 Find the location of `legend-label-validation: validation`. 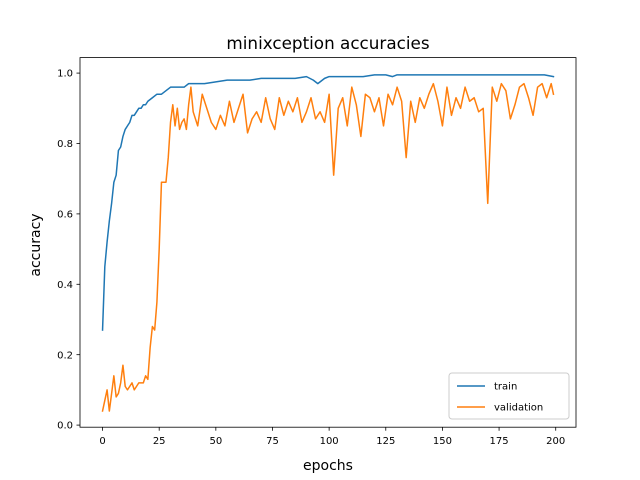

legend-label-validation: validation is located at coordinates (518, 408).